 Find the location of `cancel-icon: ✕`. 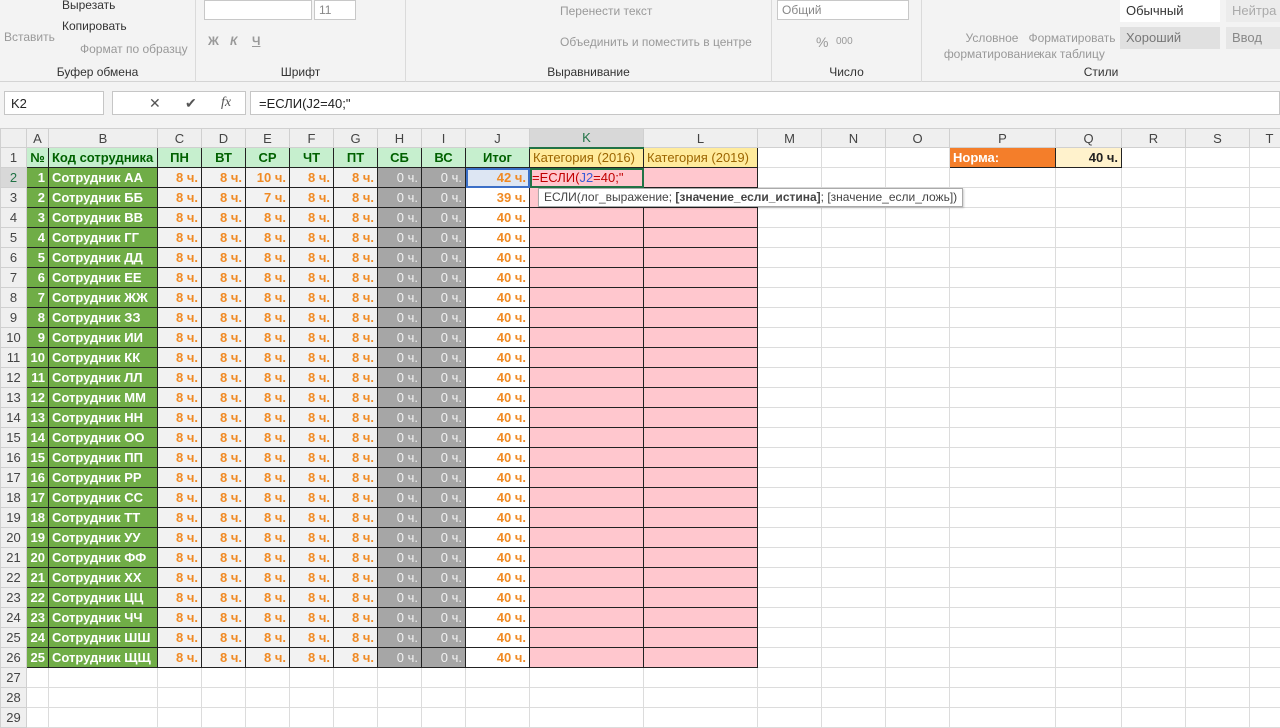

cancel-icon: ✕ is located at coordinates (155, 103).